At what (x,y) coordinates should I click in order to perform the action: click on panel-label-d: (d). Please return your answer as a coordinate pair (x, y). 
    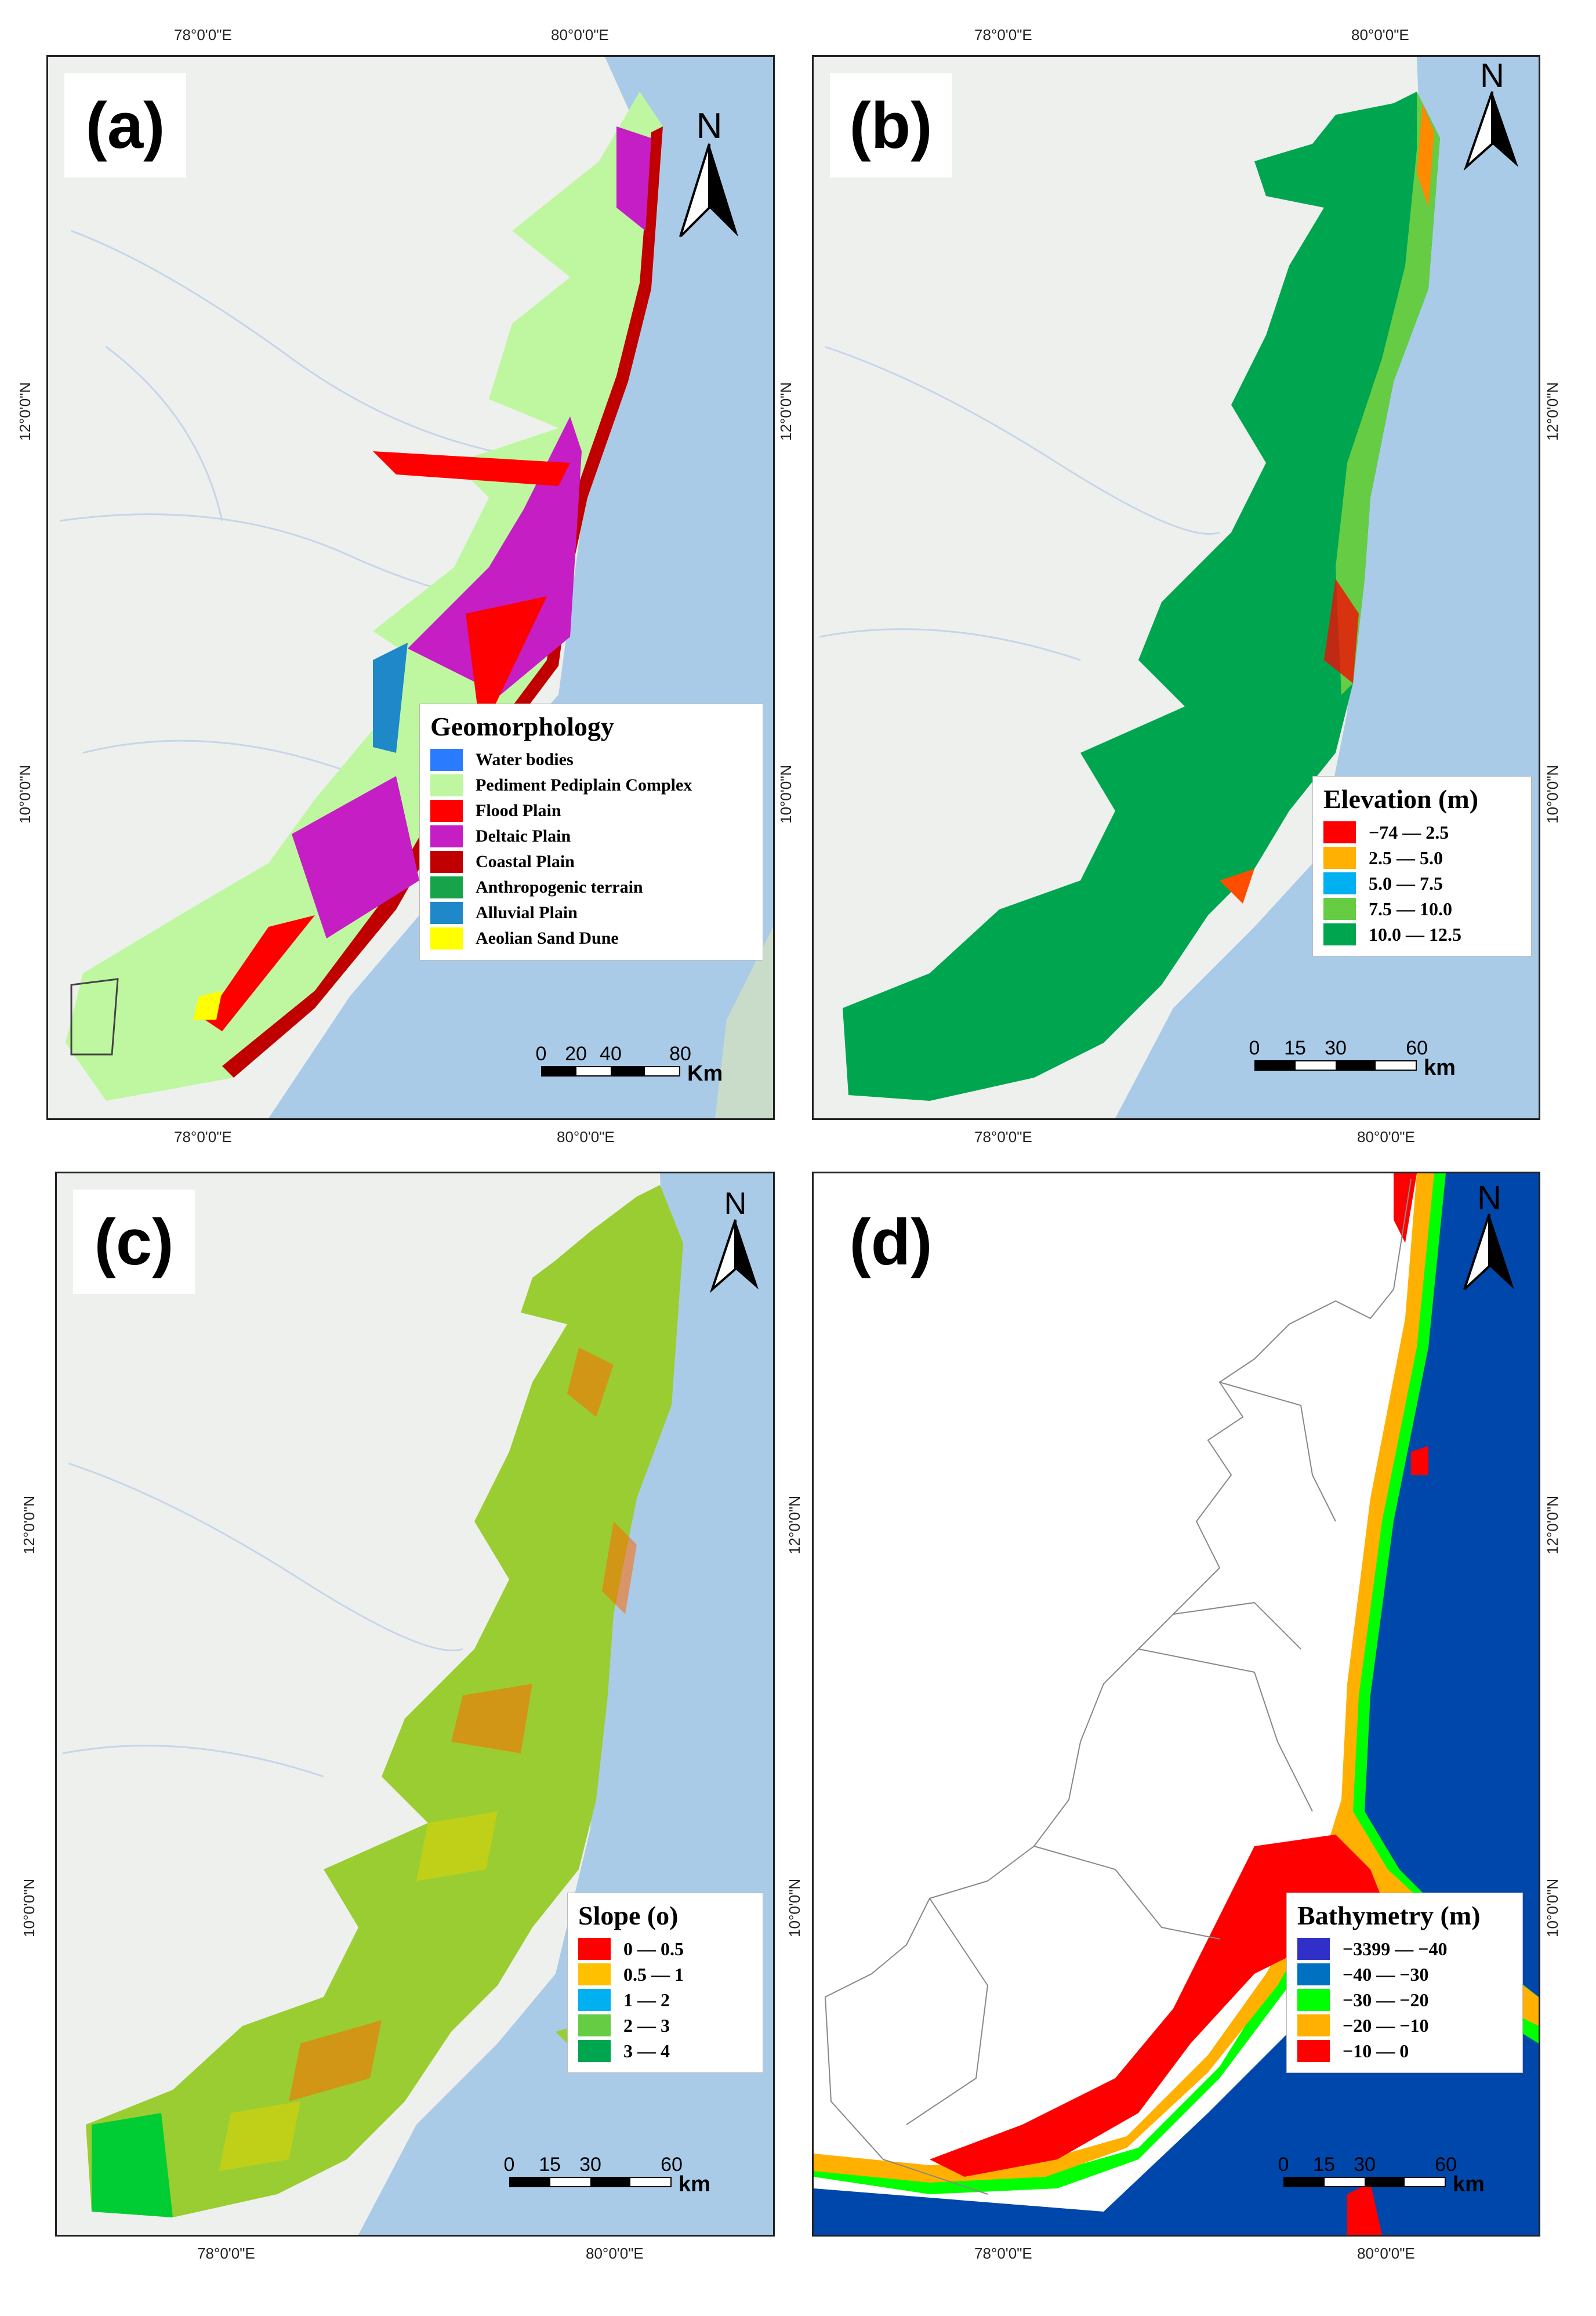
    Looking at the image, I should click on (891, 1242).